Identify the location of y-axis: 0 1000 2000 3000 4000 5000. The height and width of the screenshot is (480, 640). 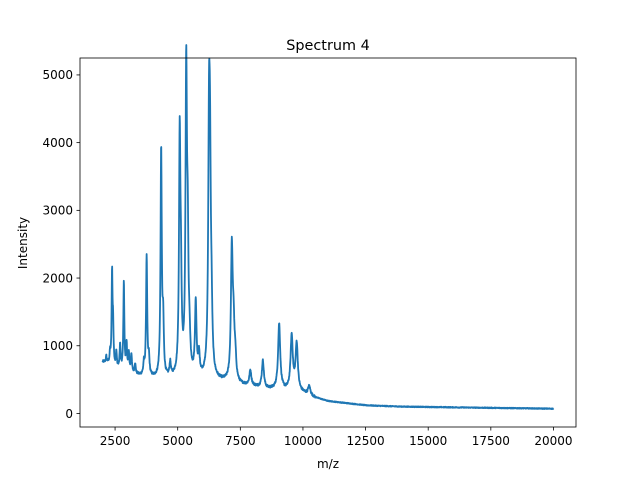
(61, 244).